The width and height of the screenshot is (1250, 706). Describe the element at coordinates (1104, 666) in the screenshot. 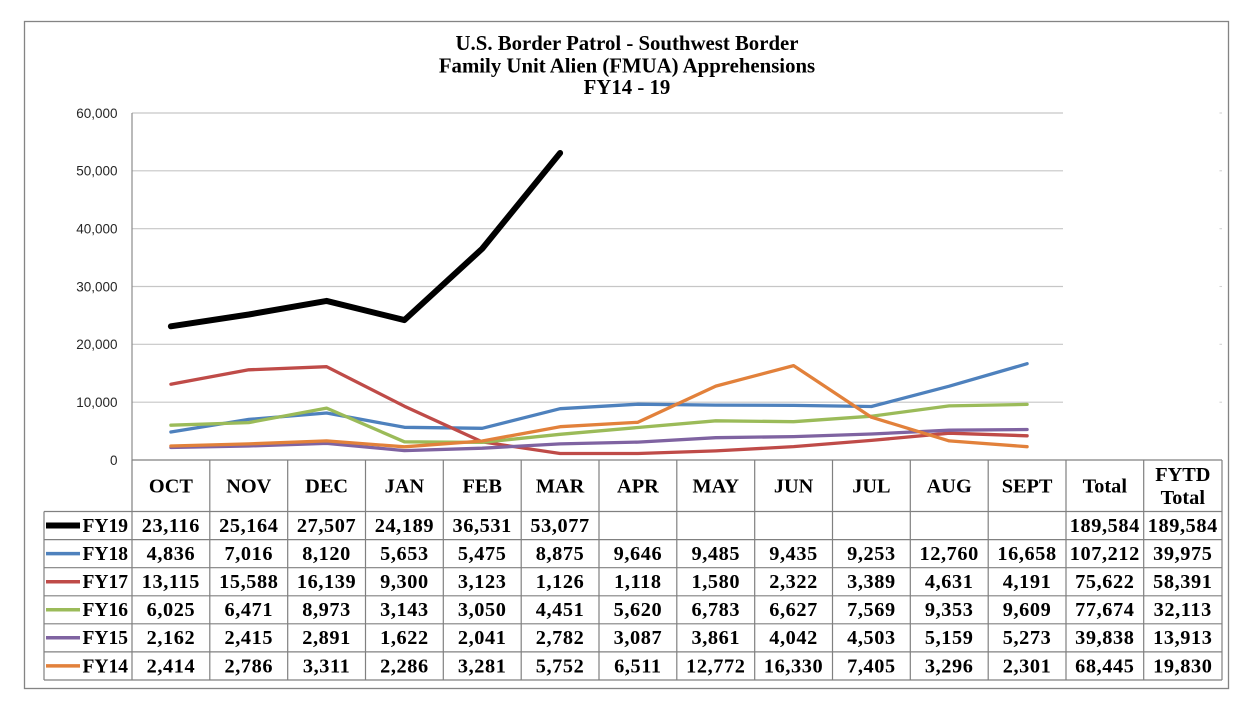

I see `svg-text: 68,445` at that location.